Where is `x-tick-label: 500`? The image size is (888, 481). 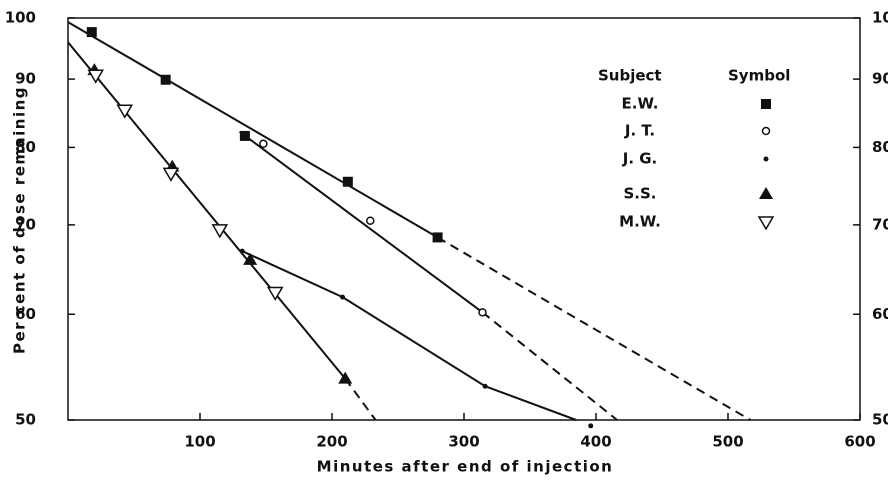
x-tick-label: 500 is located at coordinates (727, 442).